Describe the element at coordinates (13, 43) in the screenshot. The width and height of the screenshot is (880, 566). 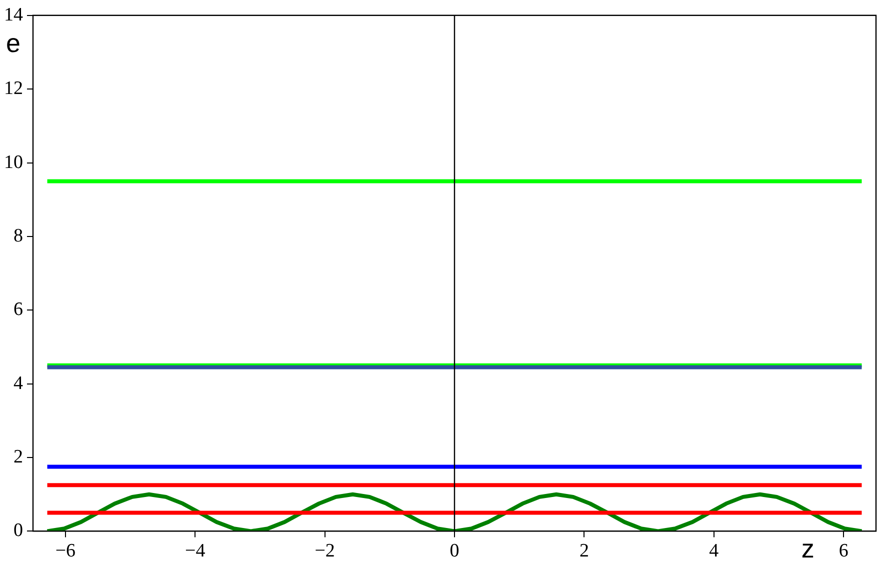
I see `y-axis-title: e` at that location.